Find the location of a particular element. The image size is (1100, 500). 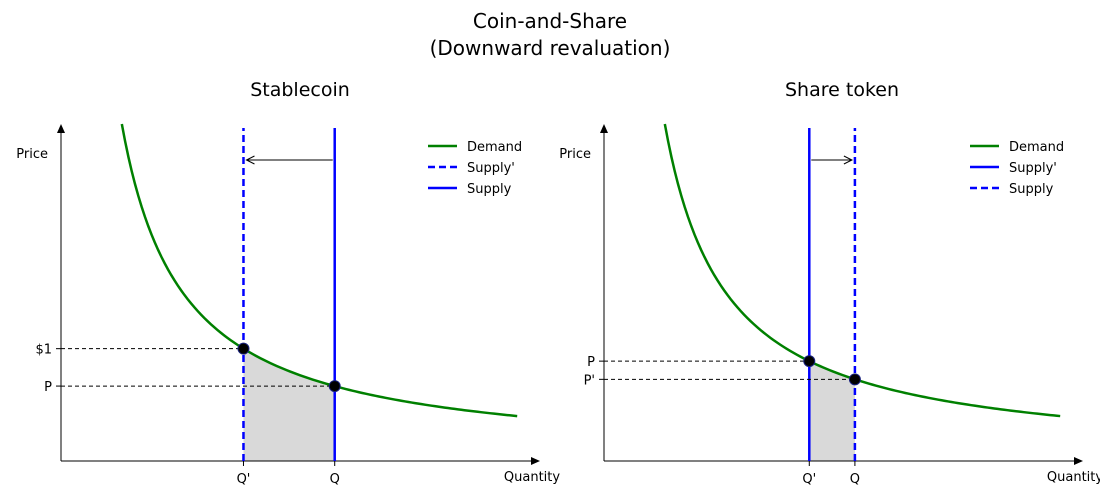

panel-title: Stablecoin is located at coordinates (300, 90).